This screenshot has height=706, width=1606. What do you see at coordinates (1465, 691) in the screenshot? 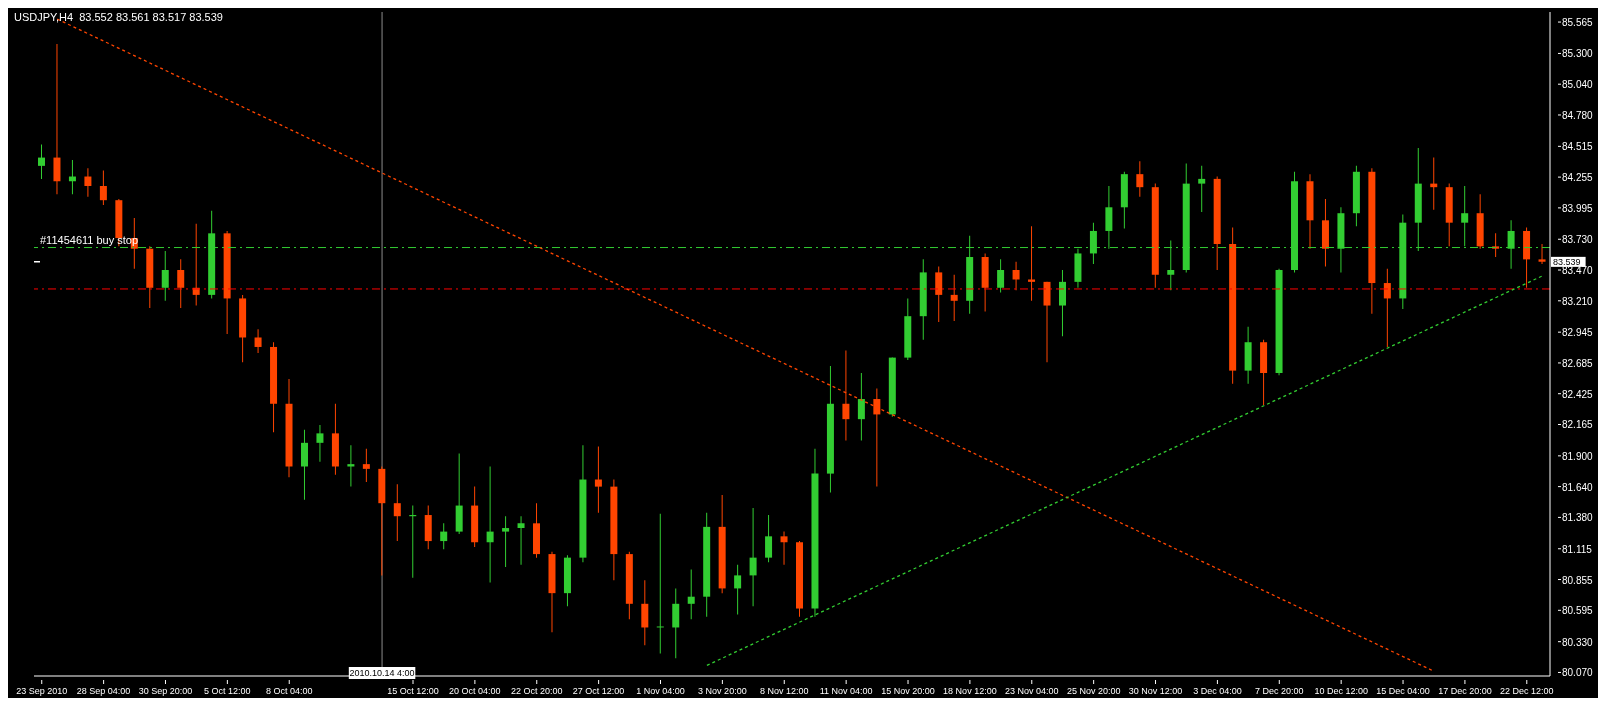
I see `x-tick-label: 17 Dec 20:00` at bounding box center [1465, 691].